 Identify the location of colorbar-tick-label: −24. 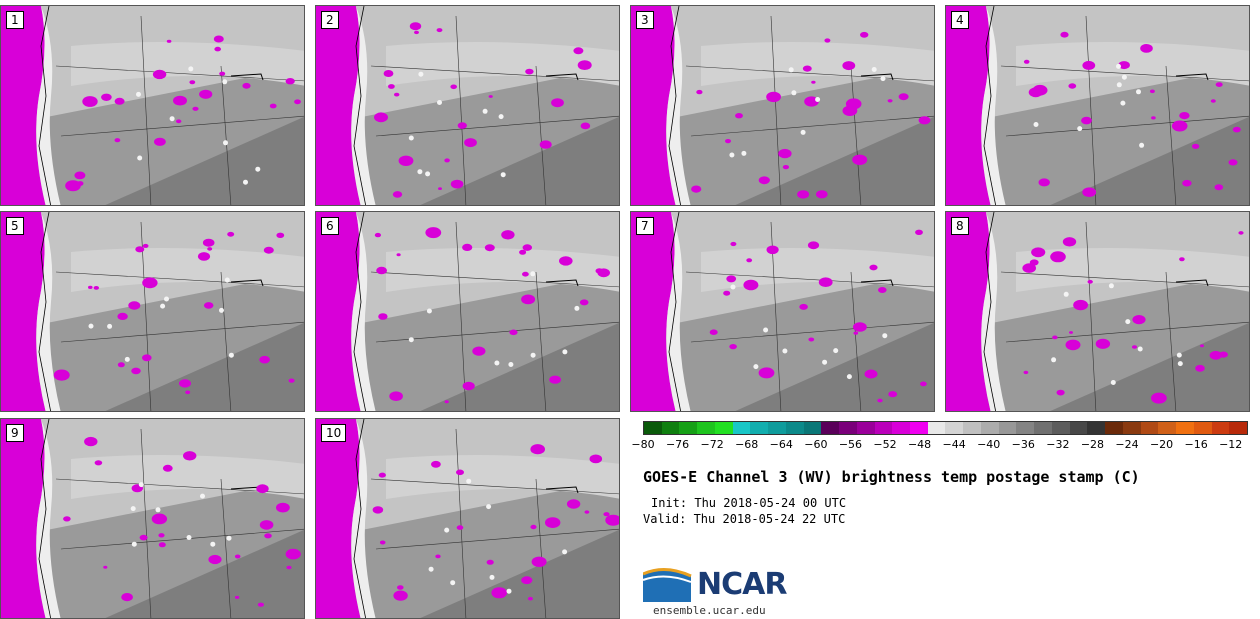
(1127, 444).